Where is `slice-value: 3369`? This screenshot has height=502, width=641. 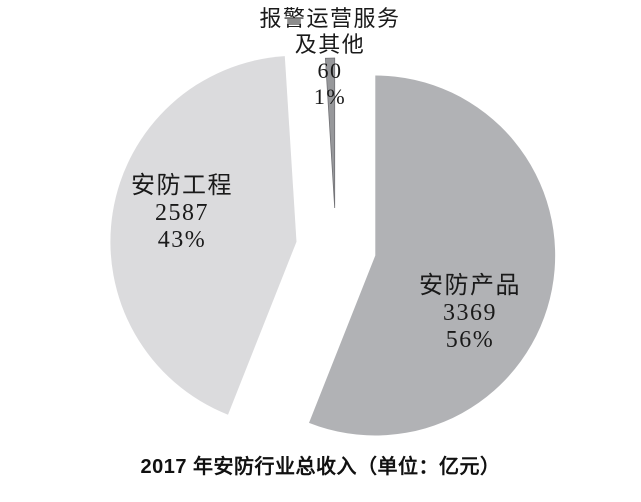
slice-value: 3369 is located at coordinates (470, 313).